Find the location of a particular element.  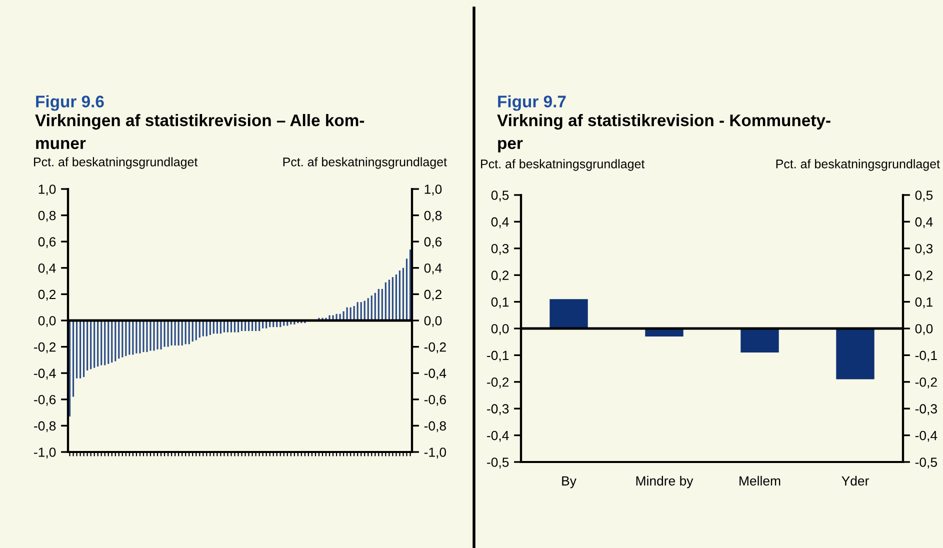

y-tick-label: 0,6 is located at coordinates (47, 242).